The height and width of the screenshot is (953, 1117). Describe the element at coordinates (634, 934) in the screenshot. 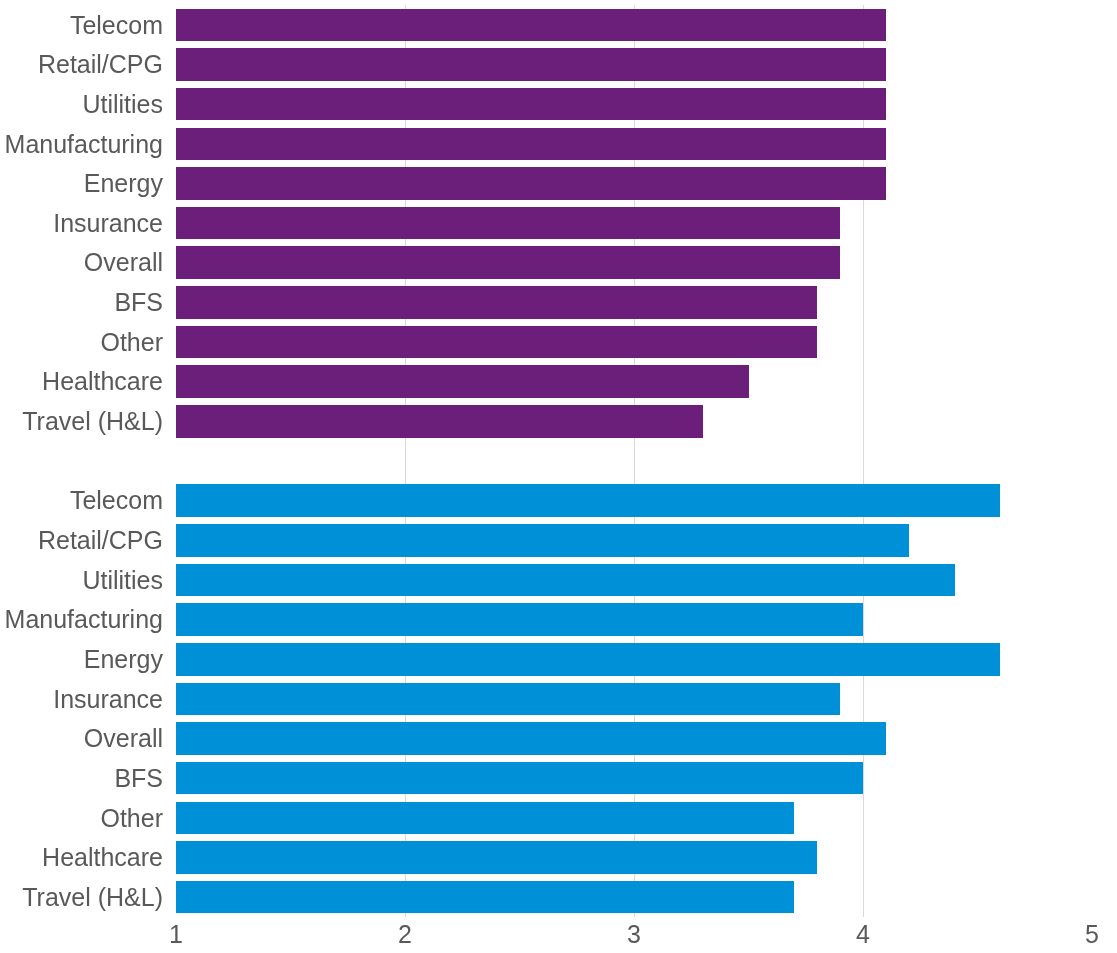

I see `x-tick-label: 3` at that location.